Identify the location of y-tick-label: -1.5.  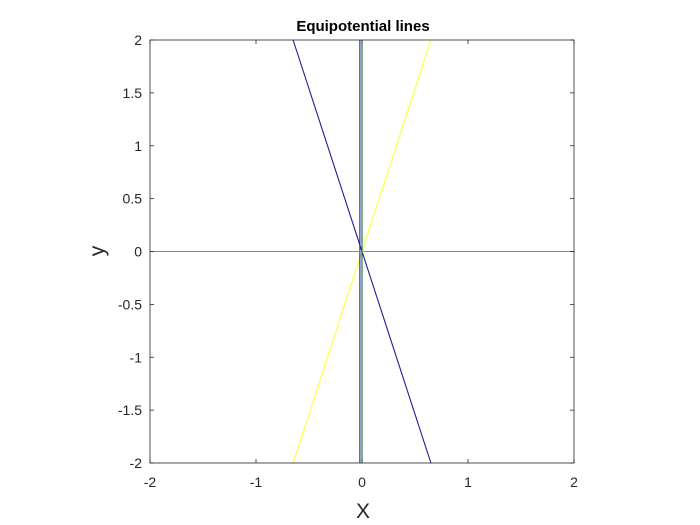
(130, 410).